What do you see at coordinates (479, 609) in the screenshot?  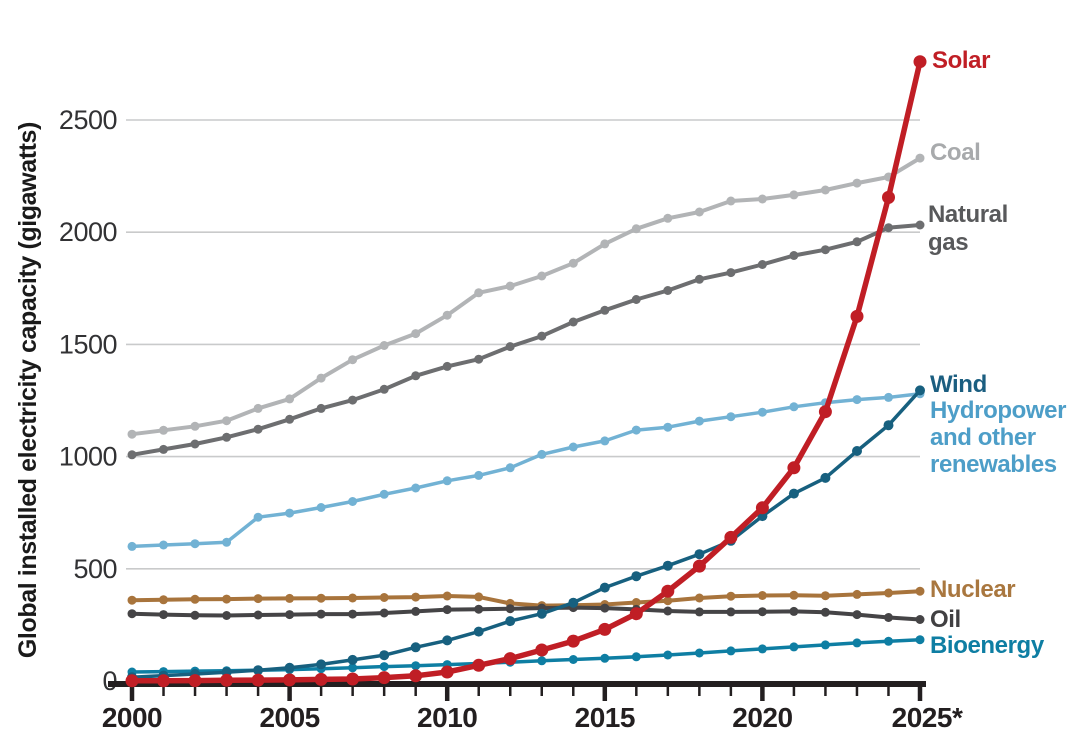 I see `data-point-oil-2011` at bounding box center [479, 609].